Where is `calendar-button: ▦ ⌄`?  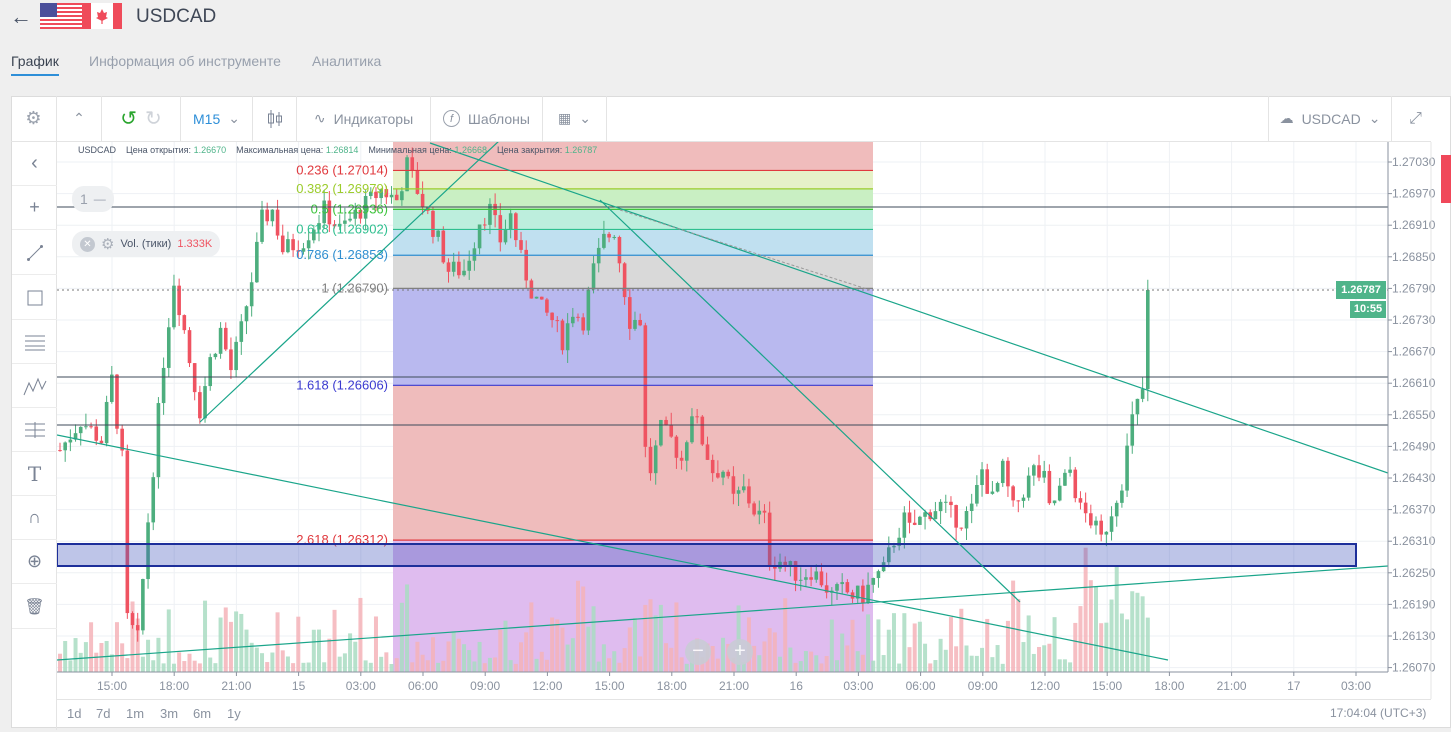
calendar-button: ▦ ⌄ is located at coordinates (575, 118).